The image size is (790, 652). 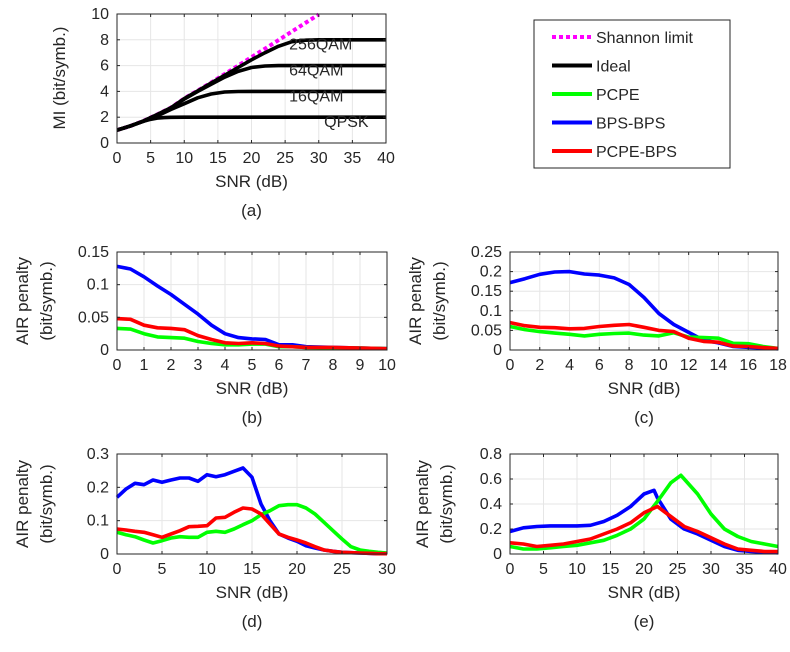 I want to click on y-tick-label: 0.6, so click(x=491, y=479).